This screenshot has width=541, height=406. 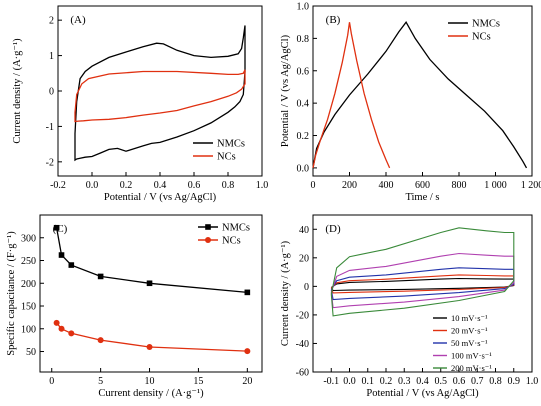 What do you see at coordinates (404, 381) in the screenshot?
I see `x-tick-label: 0.3` at bounding box center [404, 381].